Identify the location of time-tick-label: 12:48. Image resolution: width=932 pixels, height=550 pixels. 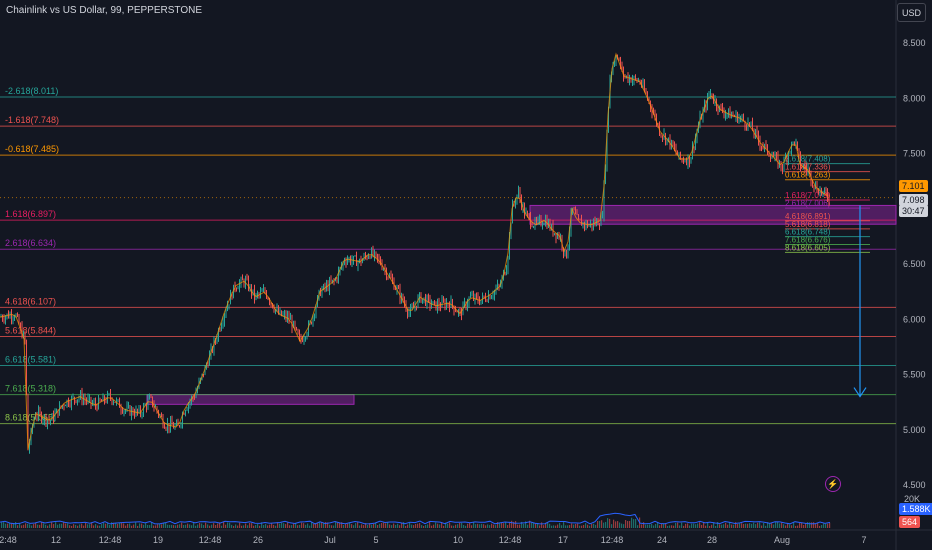
(110, 540).